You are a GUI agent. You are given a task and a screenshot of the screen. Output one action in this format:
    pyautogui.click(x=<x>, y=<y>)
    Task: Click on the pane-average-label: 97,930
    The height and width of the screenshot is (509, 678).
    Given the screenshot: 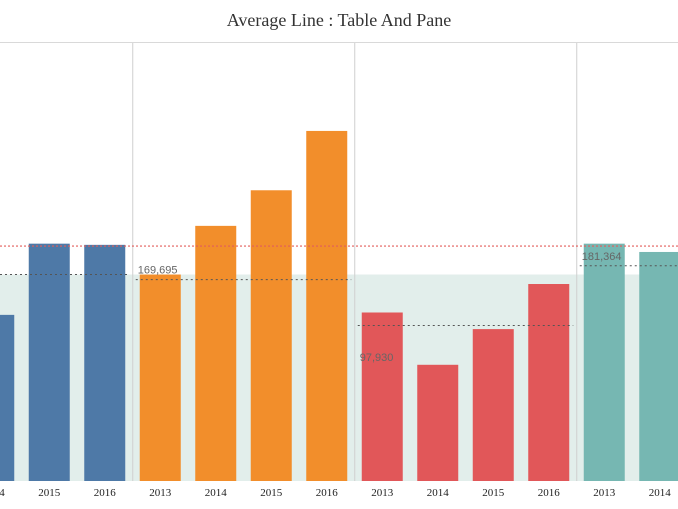 What is the action you would take?
    pyautogui.click(x=377, y=358)
    